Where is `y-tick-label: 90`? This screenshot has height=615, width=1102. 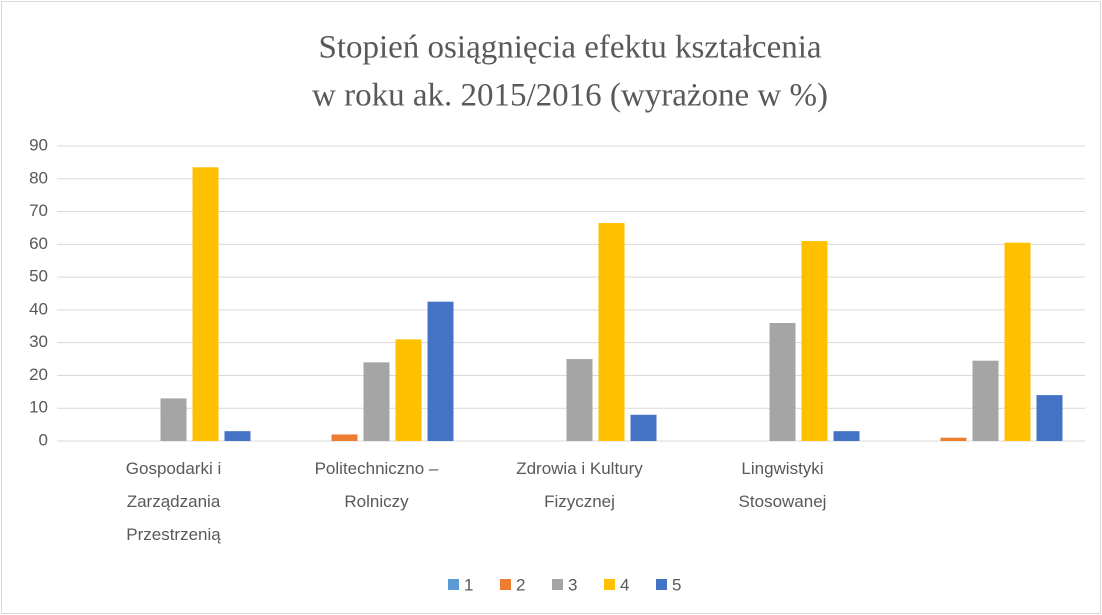
y-tick-label: 90 is located at coordinates (38, 144).